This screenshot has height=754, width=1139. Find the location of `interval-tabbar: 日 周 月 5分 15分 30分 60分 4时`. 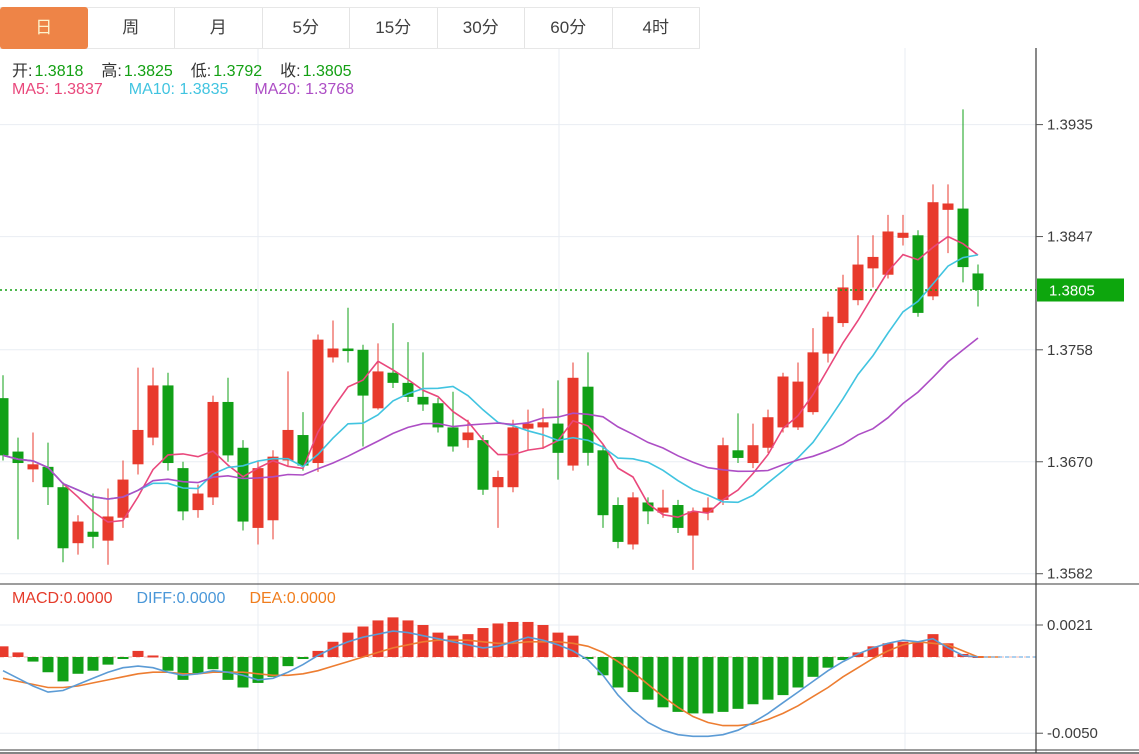

interval-tabbar: 日 周 月 5分 15分 30分 60分 4时 is located at coordinates (350, 28).